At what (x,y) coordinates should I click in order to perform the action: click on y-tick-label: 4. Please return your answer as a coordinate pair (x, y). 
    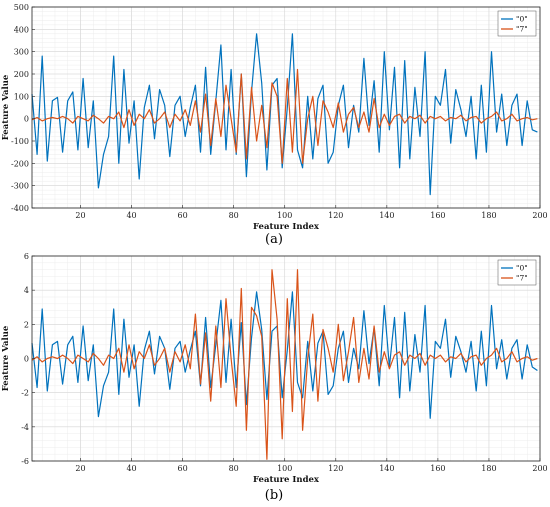
    Looking at the image, I should click on (26, 290).